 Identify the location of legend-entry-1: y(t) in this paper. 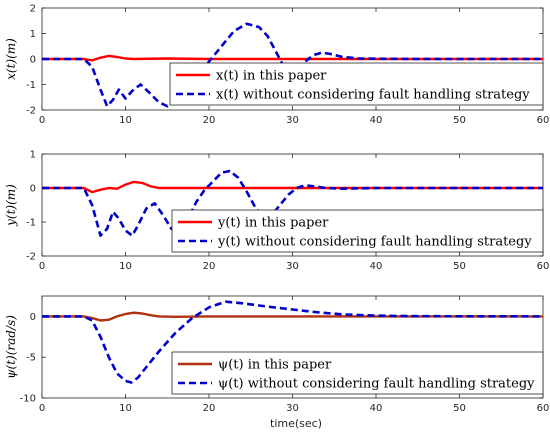
(273, 223).